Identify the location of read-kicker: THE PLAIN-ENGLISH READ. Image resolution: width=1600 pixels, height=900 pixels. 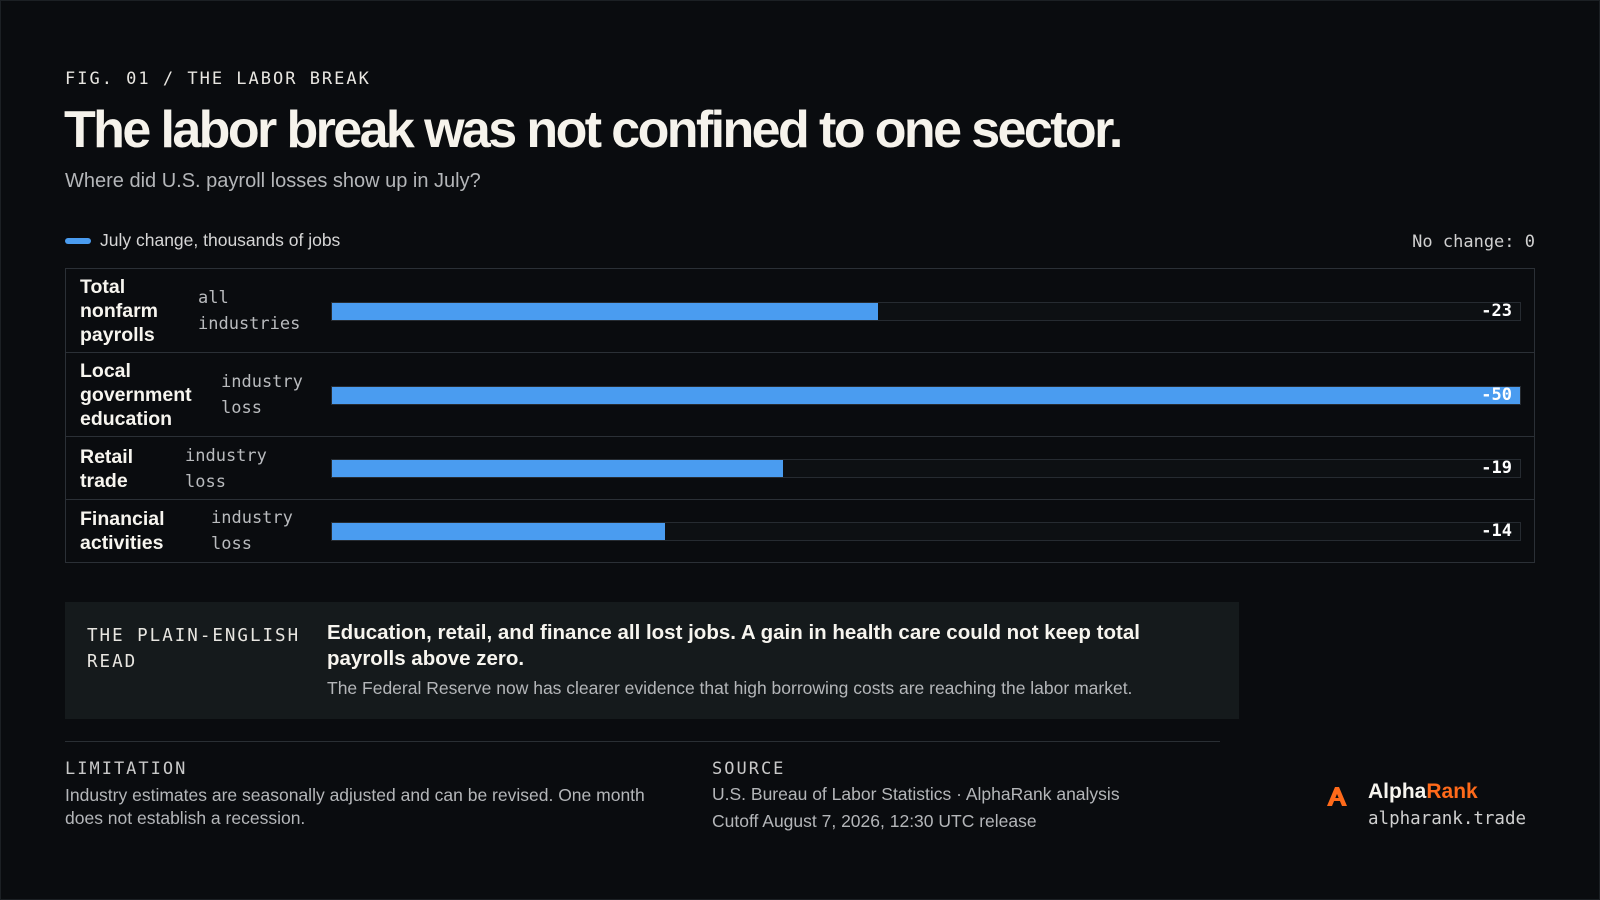
(194, 649).